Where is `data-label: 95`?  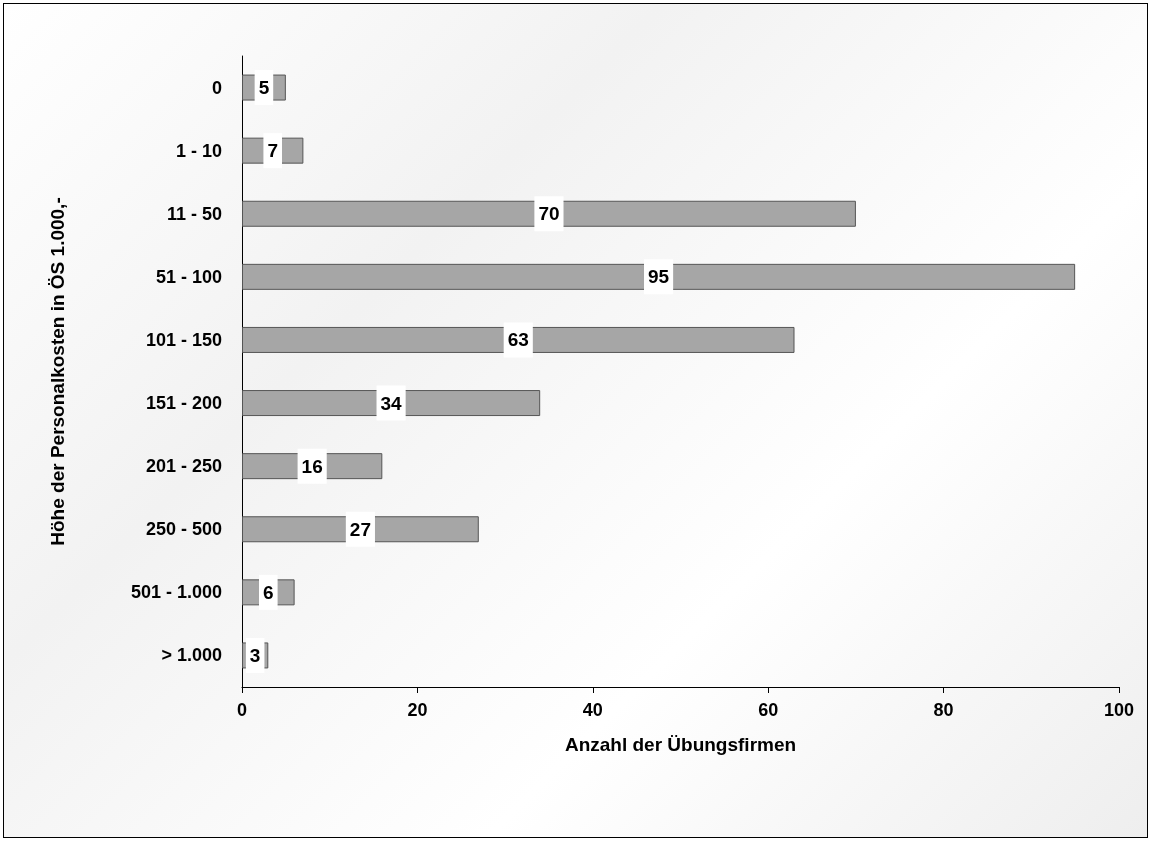
data-label: 95 is located at coordinates (659, 277).